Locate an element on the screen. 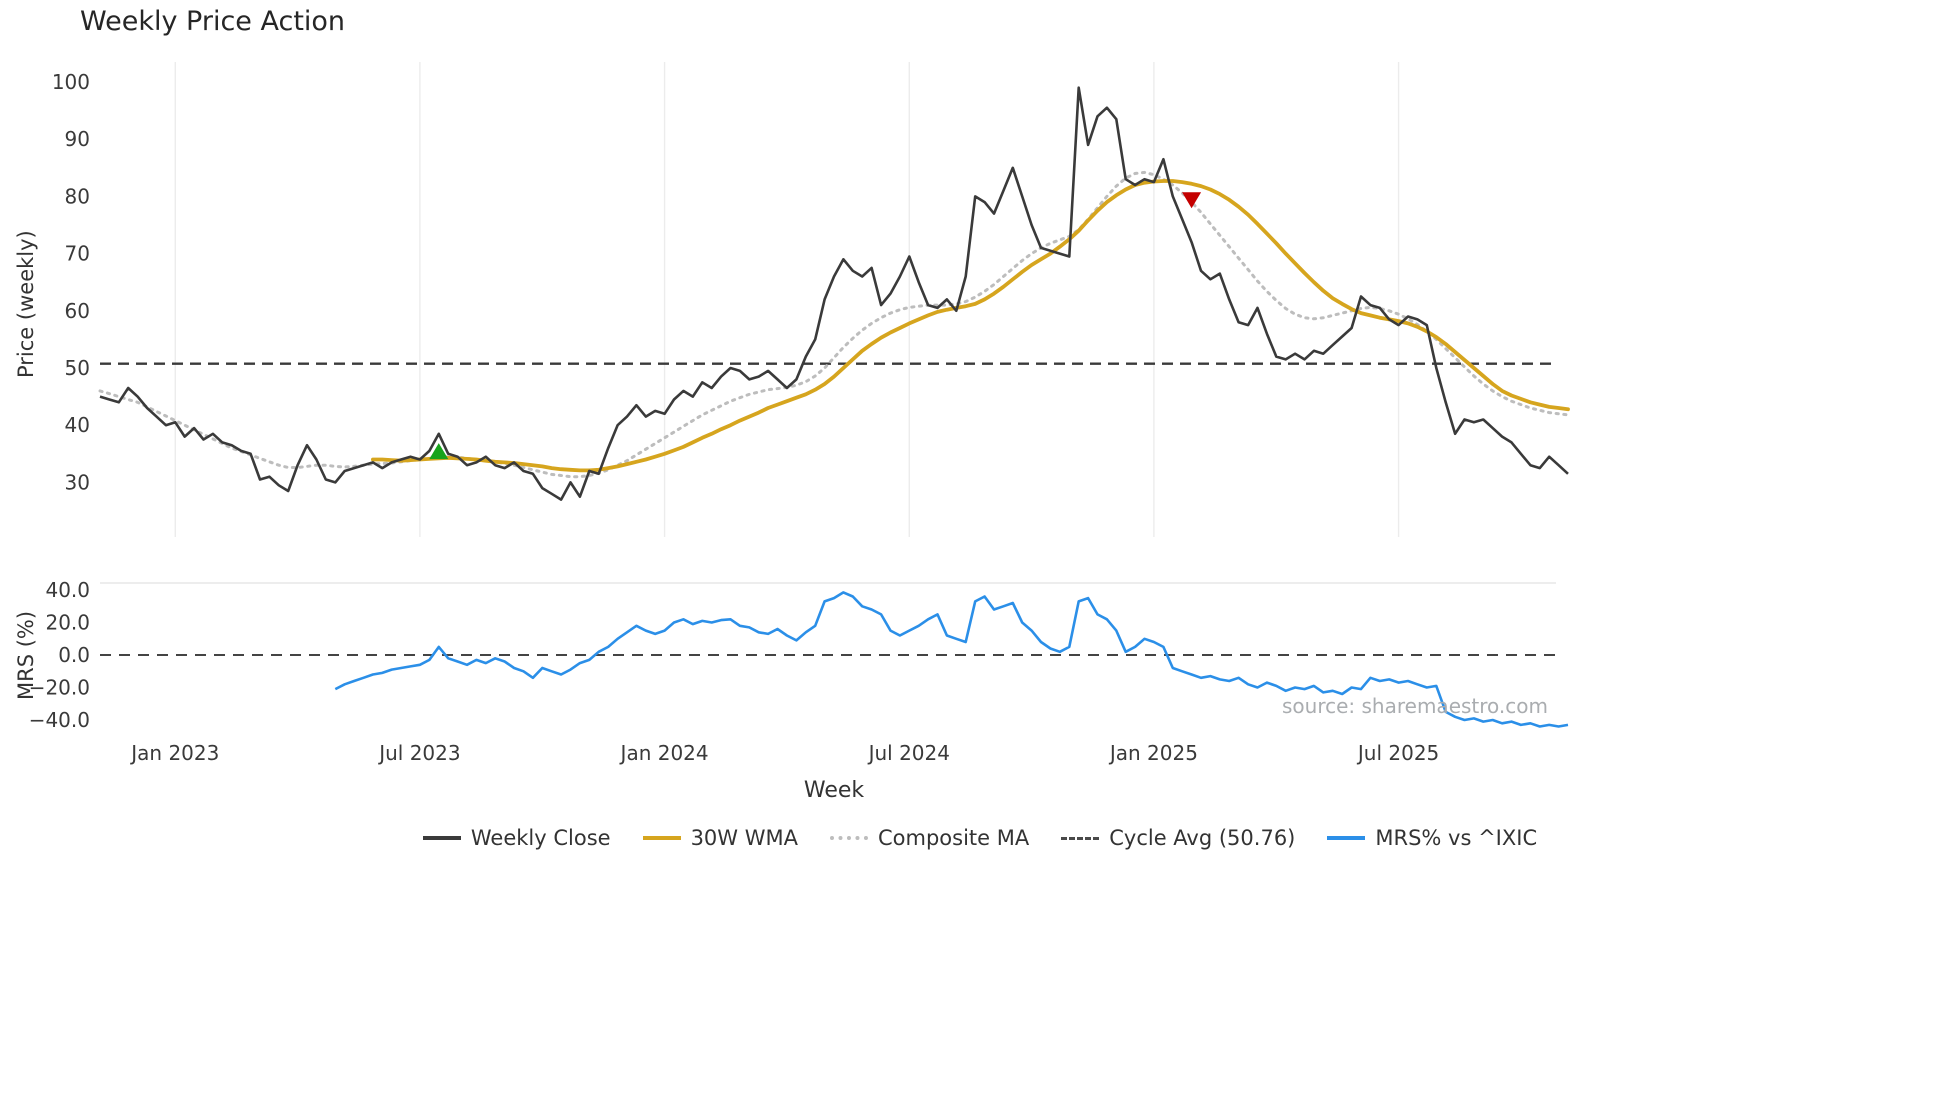  legend-label: Weekly Close is located at coordinates (540, 838).